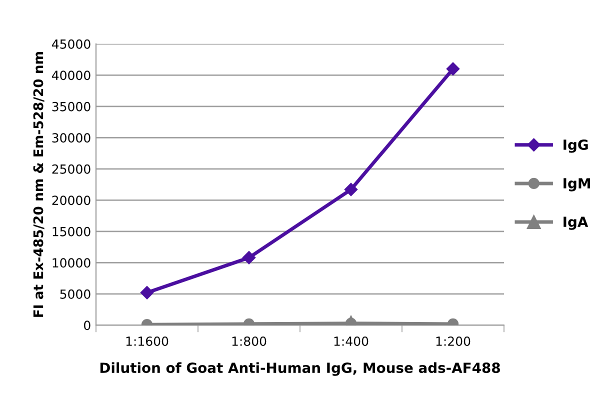 This screenshot has height=399, width=600. I want to click on legend-label: IgG, so click(576, 146).